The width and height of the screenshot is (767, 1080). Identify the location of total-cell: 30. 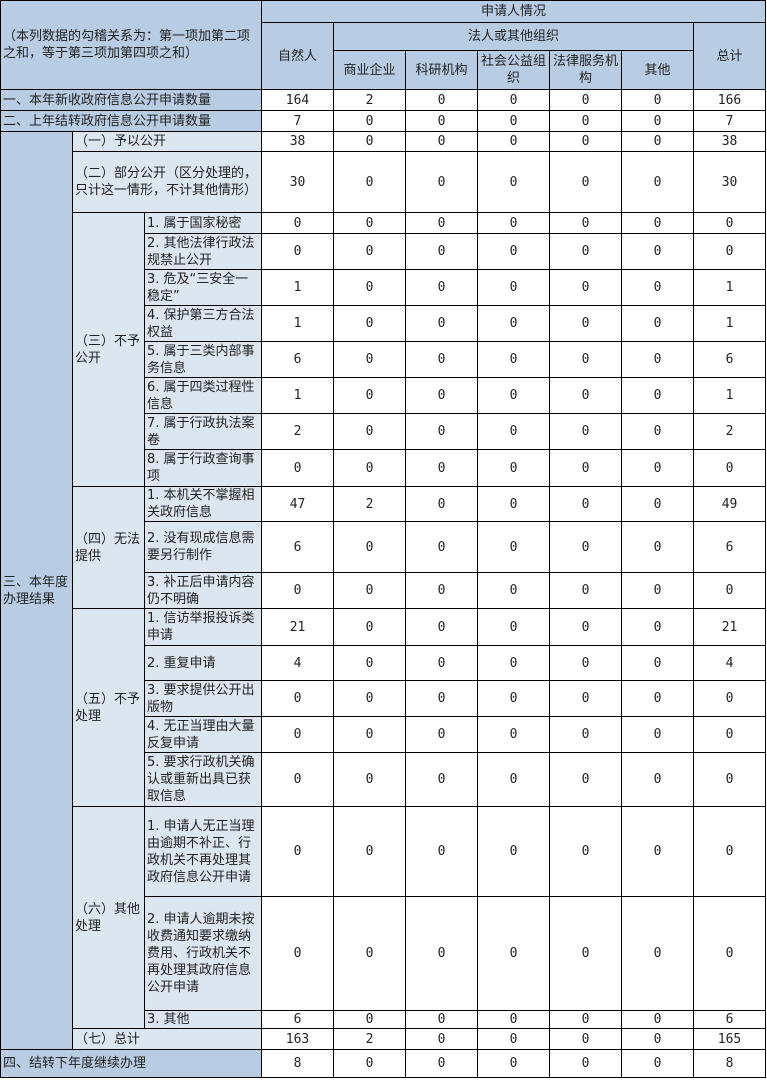
(730, 182).